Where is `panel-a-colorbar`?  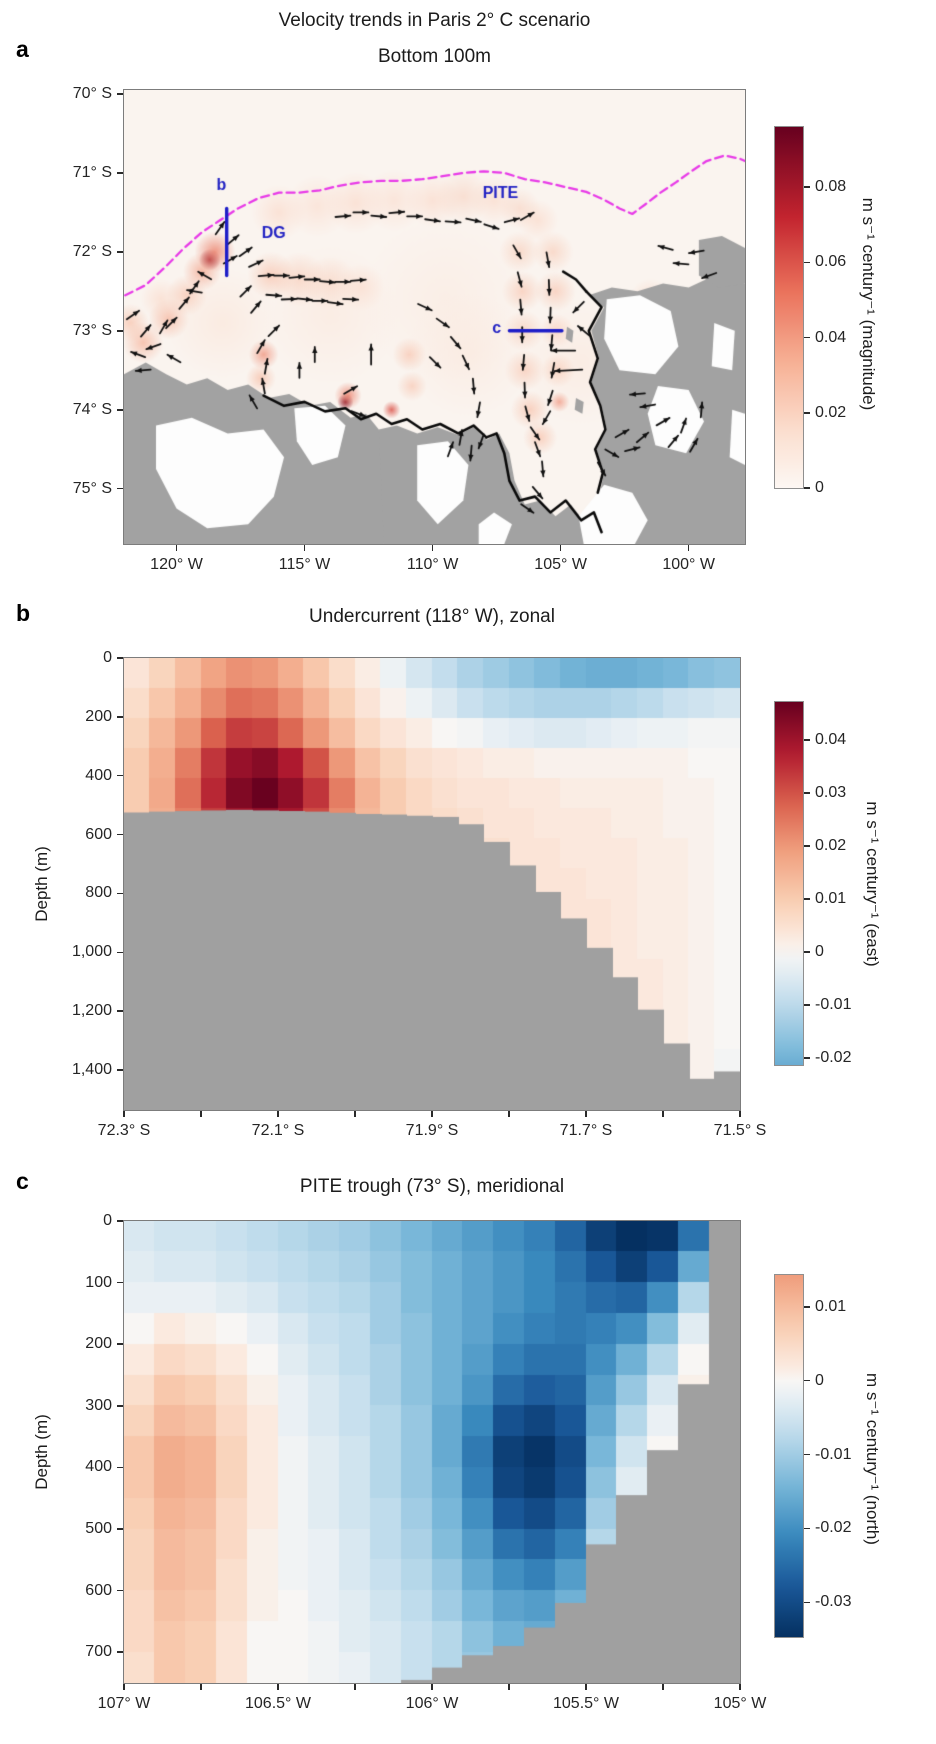 panel-a-colorbar is located at coordinates (789, 307).